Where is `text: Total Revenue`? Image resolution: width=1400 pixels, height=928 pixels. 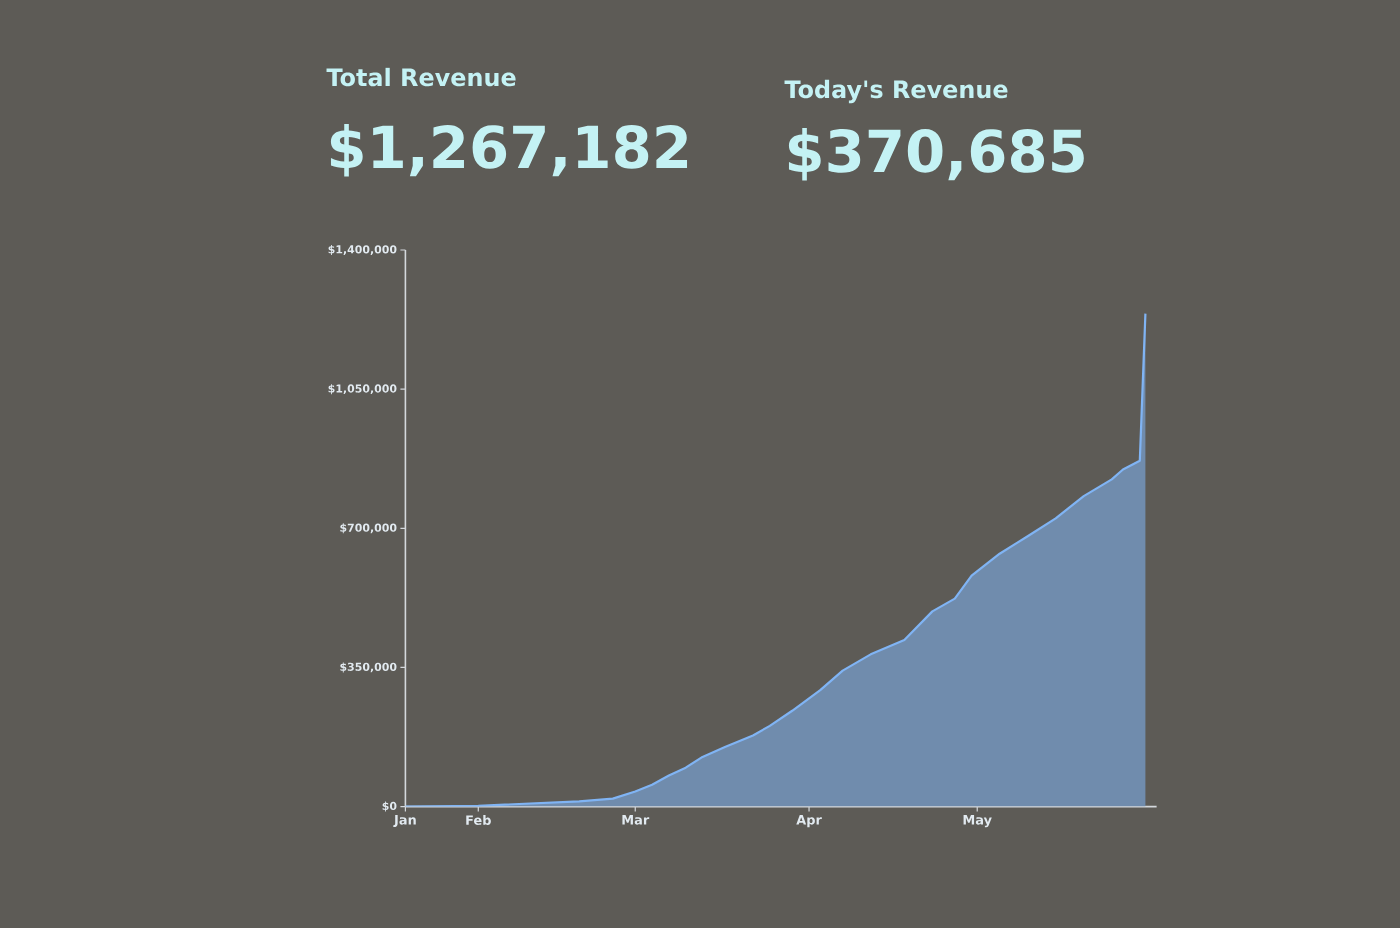 text: Total Revenue is located at coordinates (421, 77).